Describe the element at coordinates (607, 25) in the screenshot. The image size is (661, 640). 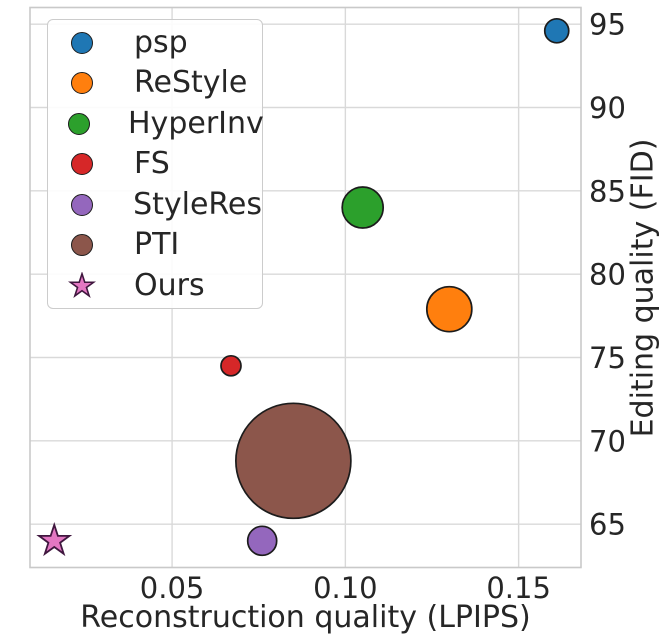
I see `y-tick-label: 95` at that location.